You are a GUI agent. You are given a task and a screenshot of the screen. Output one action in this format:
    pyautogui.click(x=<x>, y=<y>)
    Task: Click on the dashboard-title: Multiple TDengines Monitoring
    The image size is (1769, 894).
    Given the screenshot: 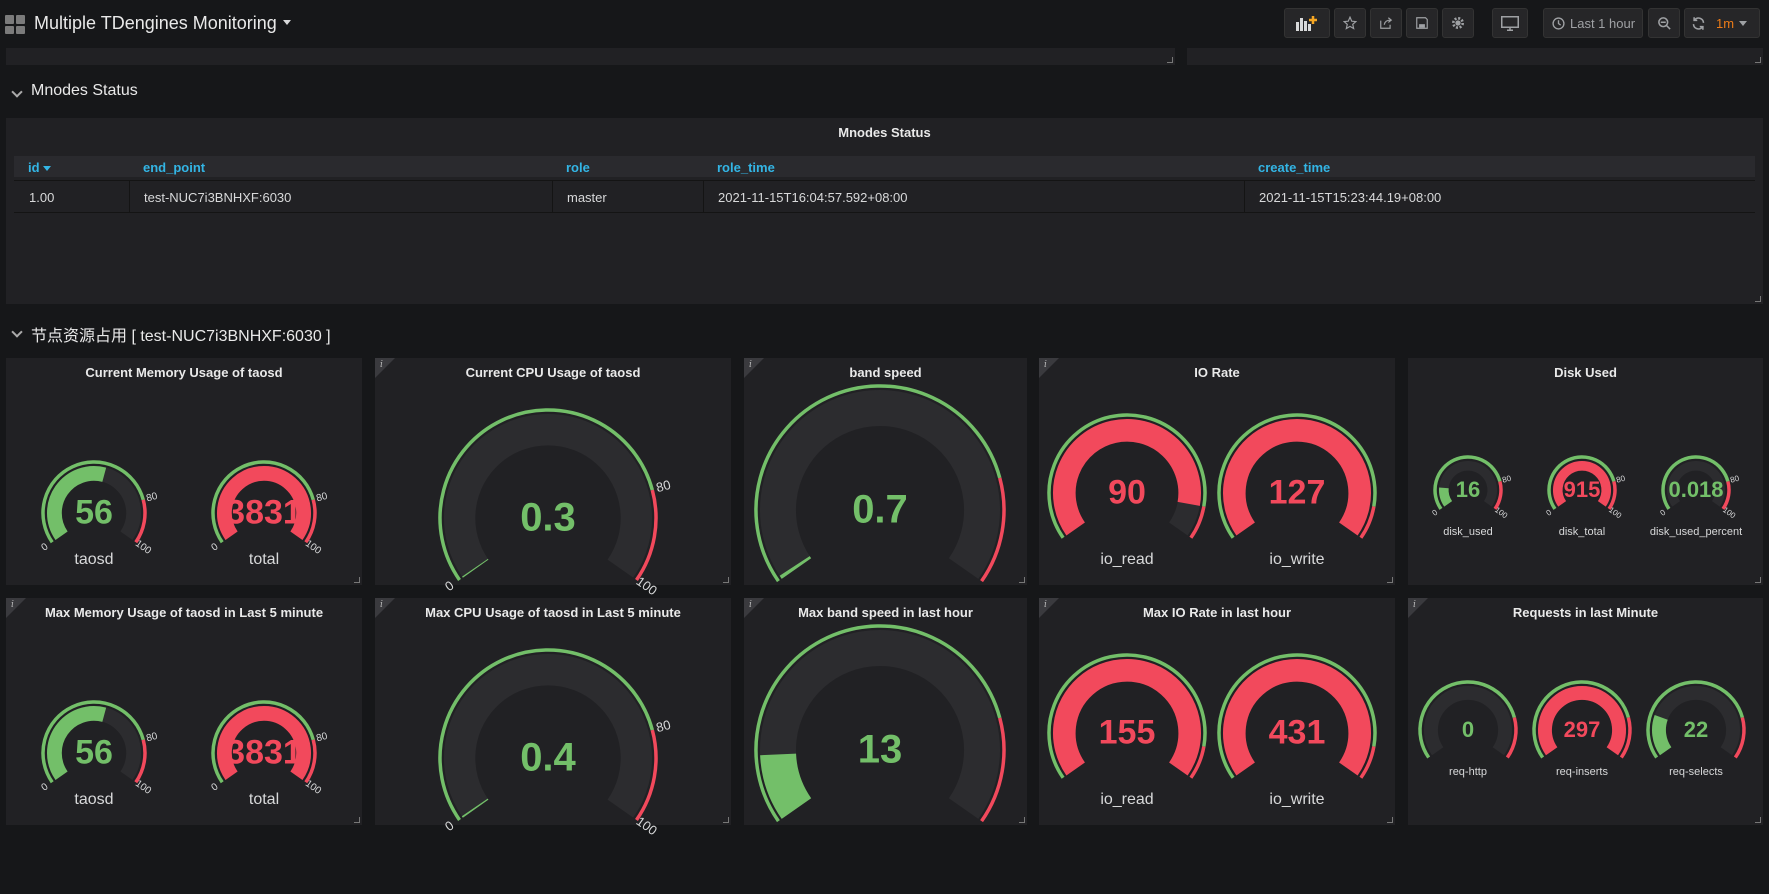 What is the action you would take?
    pyautogui.click(x=155, y=23)
    